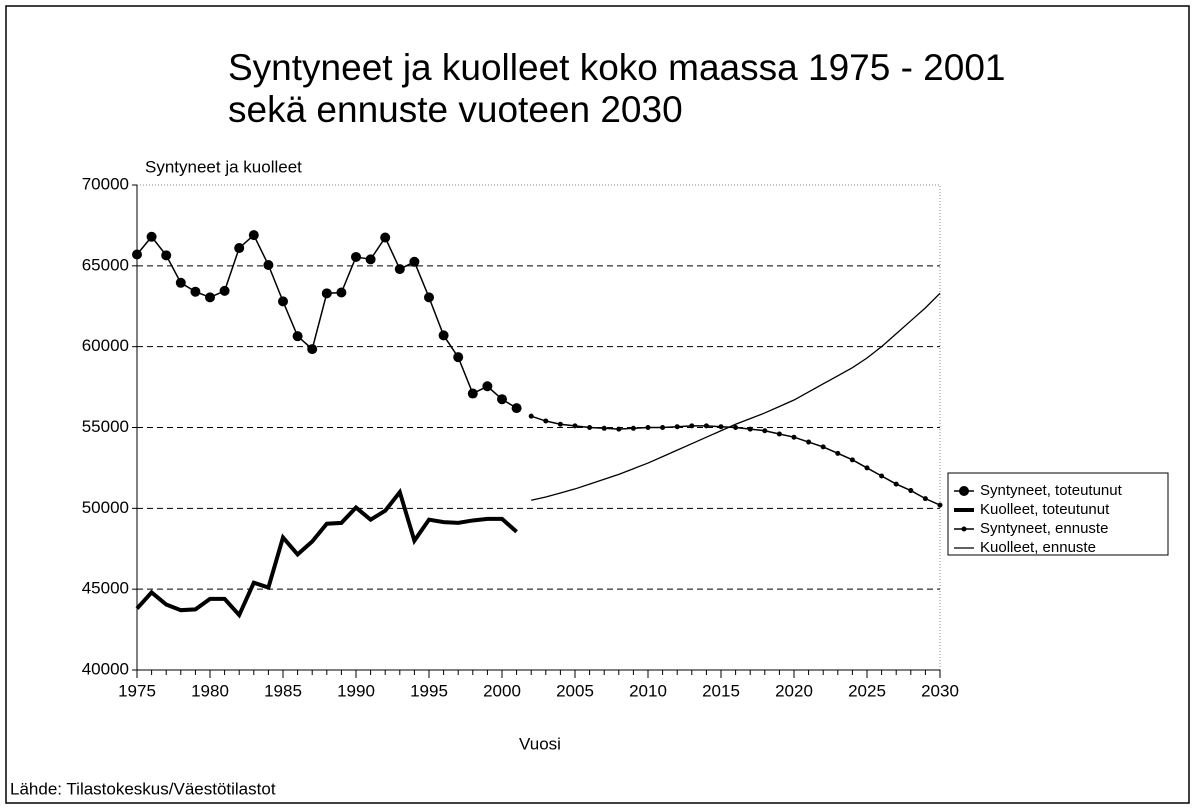 This screenshot has width=1195, height=809. What do you see at coordinates (105, 426) in the screenshot?
I see `y-tick-label: 55000` at bounding box center [105, 426].